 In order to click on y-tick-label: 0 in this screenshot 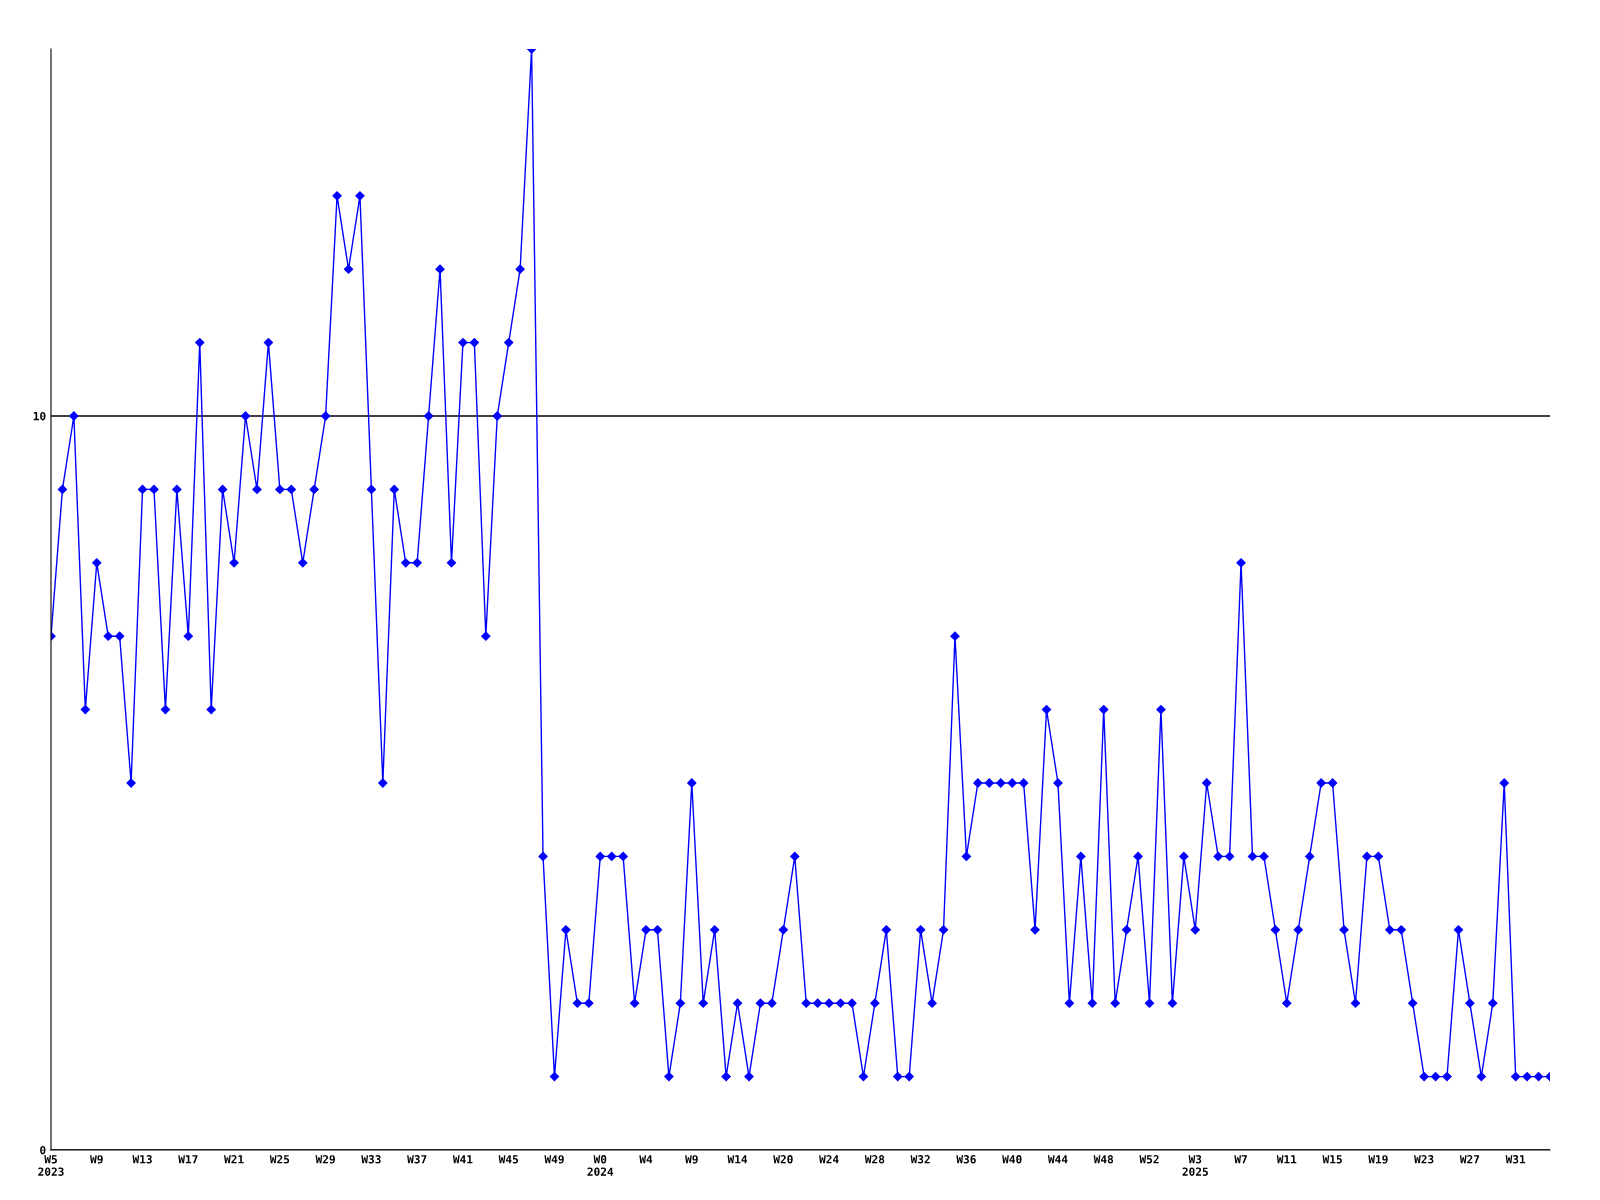, I will do `click(43, 1150)`.